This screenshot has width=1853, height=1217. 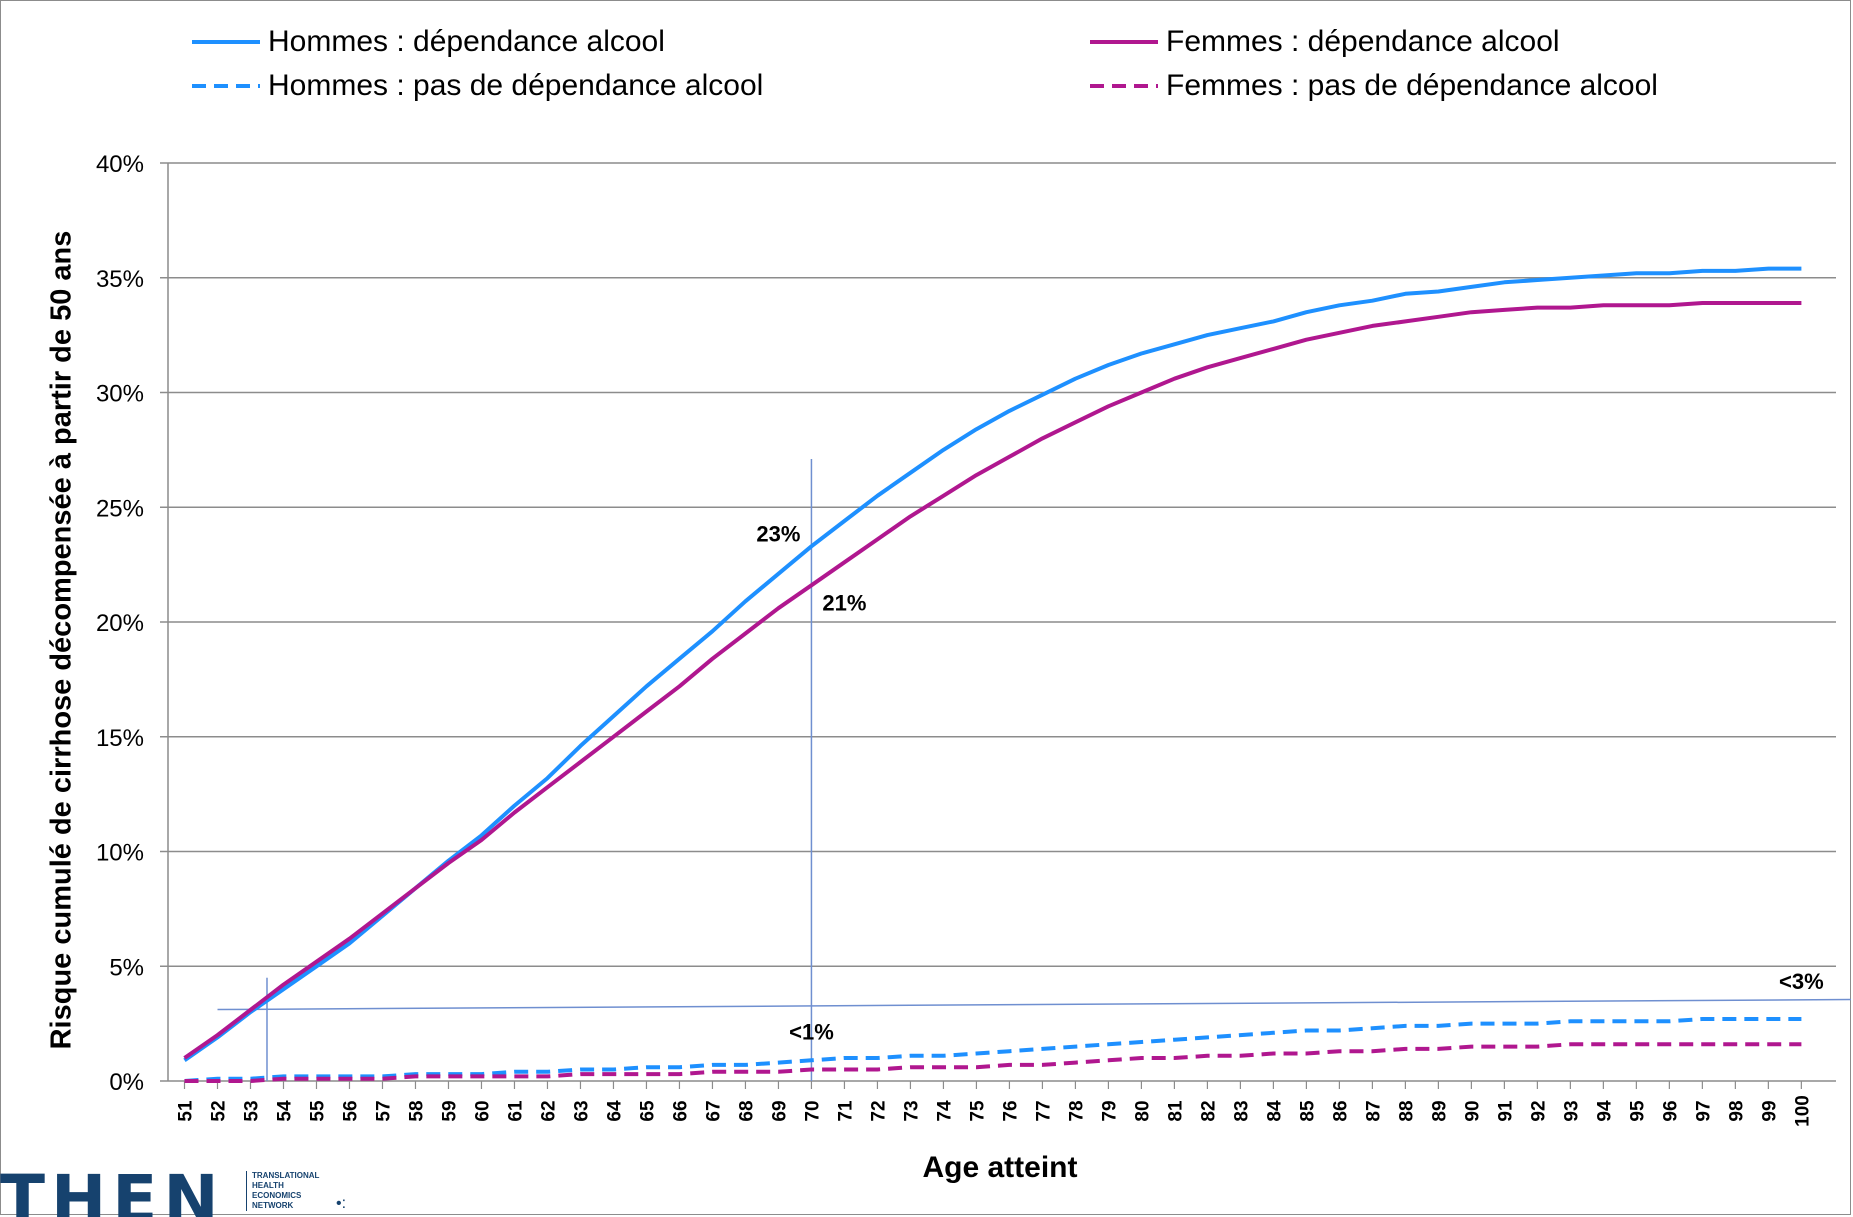 I want to click on x-tick-label: 91, so click(x=1505, y=1111).